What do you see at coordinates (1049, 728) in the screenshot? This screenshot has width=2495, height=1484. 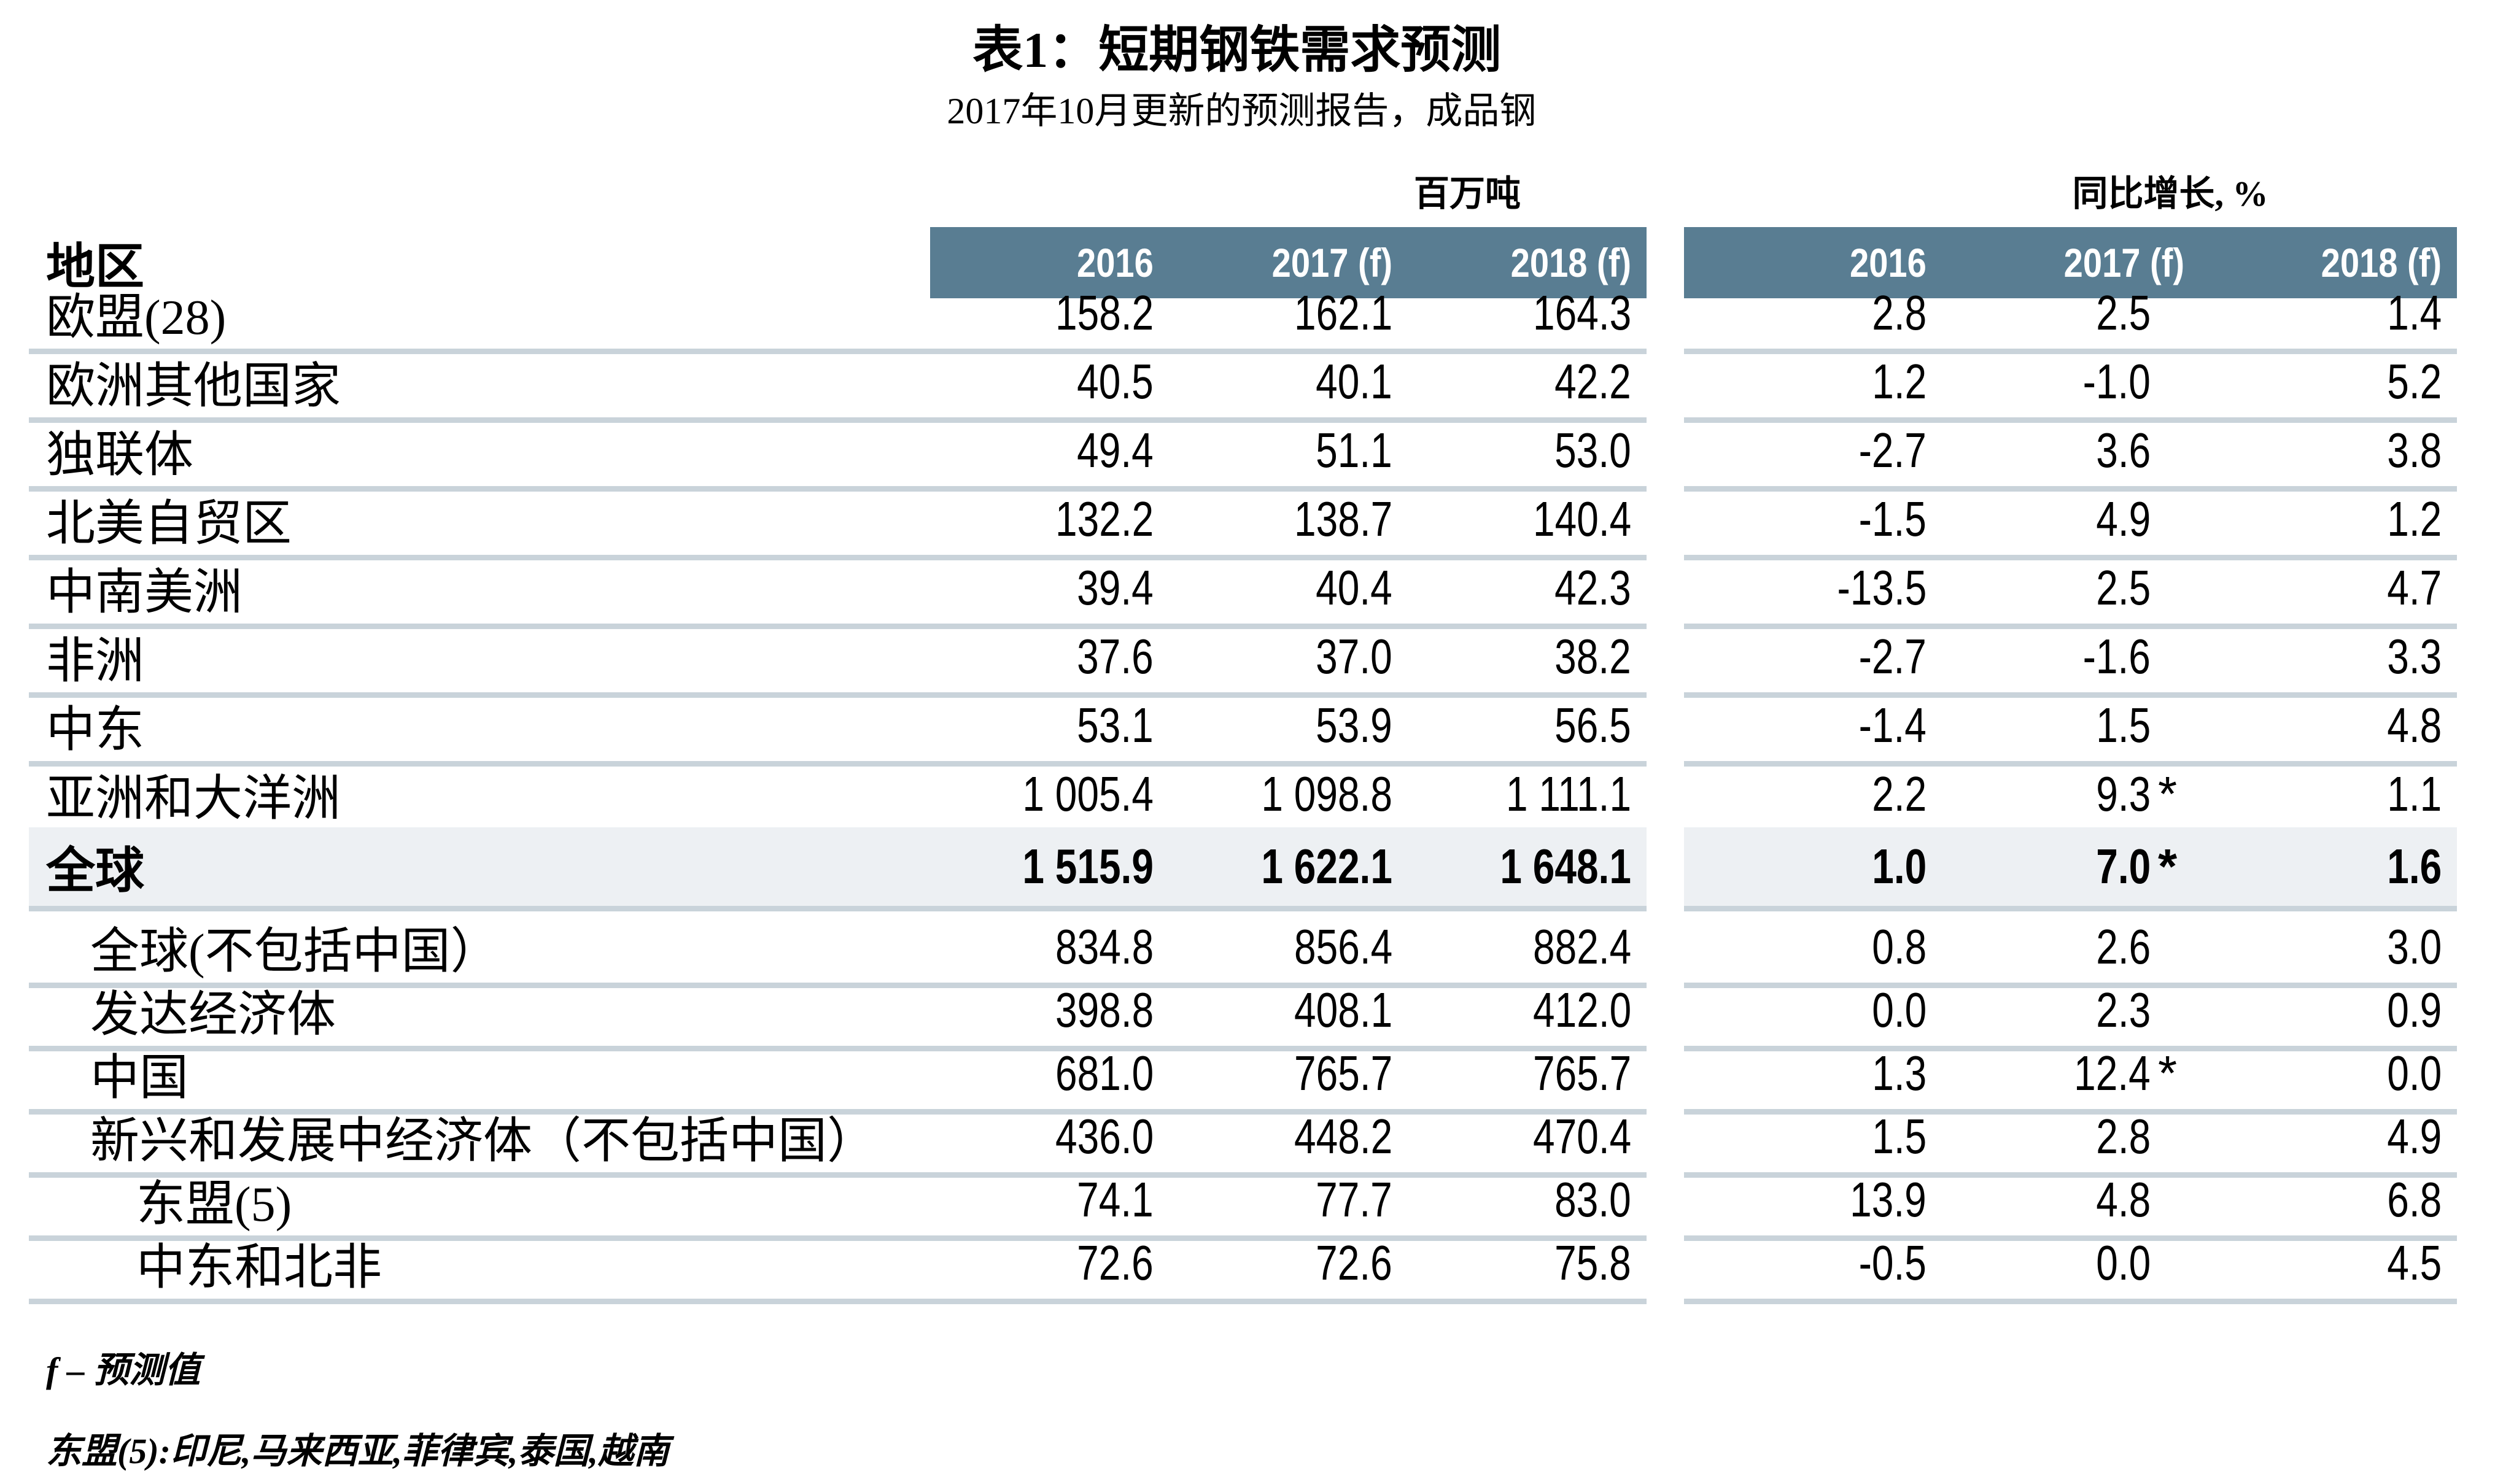 I see `million-tonnes-value-cell: 53.1` at bounding box center [1049, 728].